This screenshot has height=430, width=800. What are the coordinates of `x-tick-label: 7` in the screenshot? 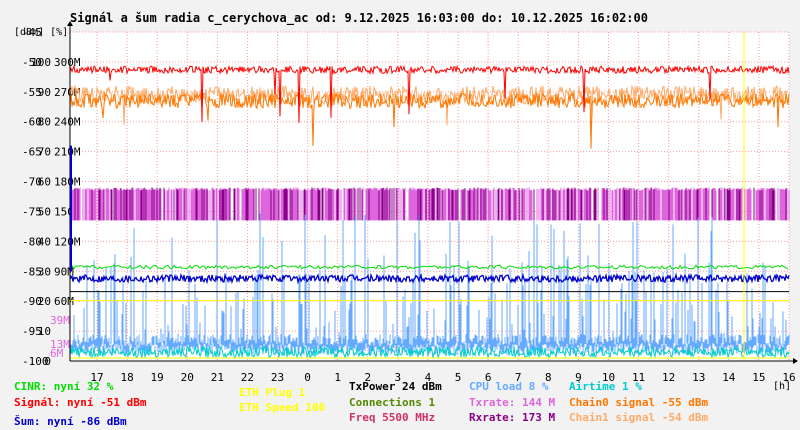 It's located at (518, 377).